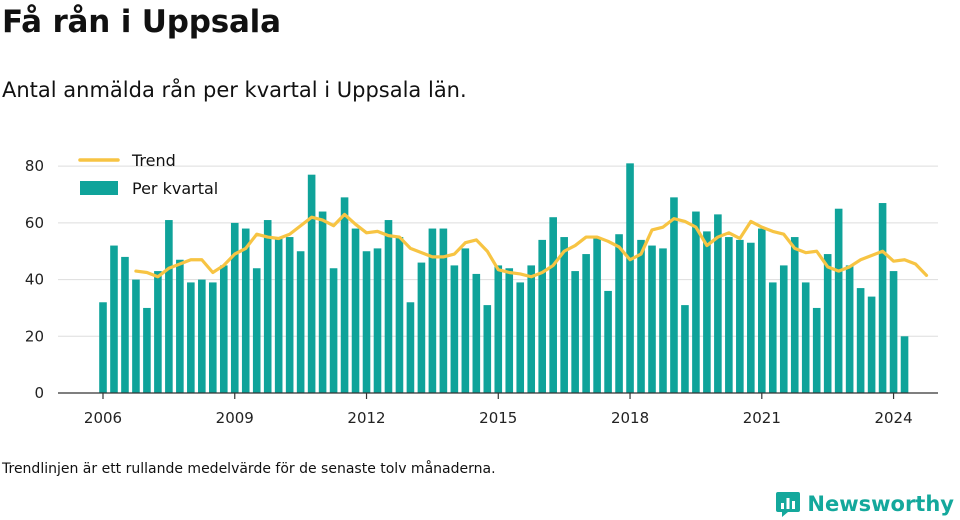  Describe the element at coordinates (880, 504) in the screenshot. I see `brand-name: Newsworthy` at that location.